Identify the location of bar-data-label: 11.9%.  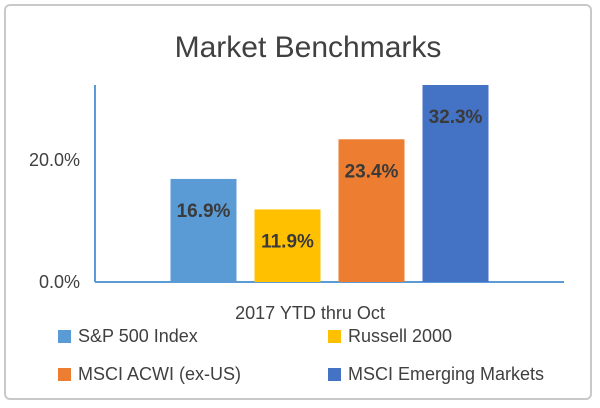
(287, 241).